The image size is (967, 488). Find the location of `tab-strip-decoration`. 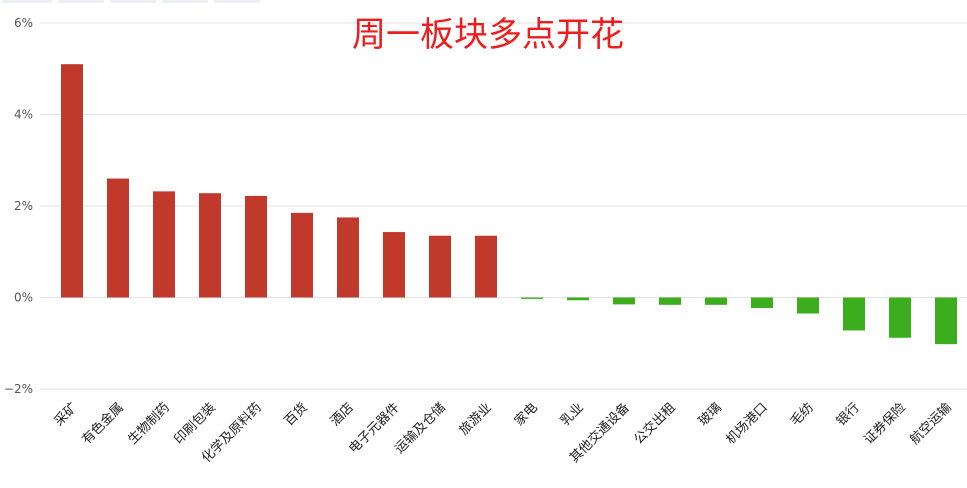

tab-strip-decoration is located at coordinates (131, 1).